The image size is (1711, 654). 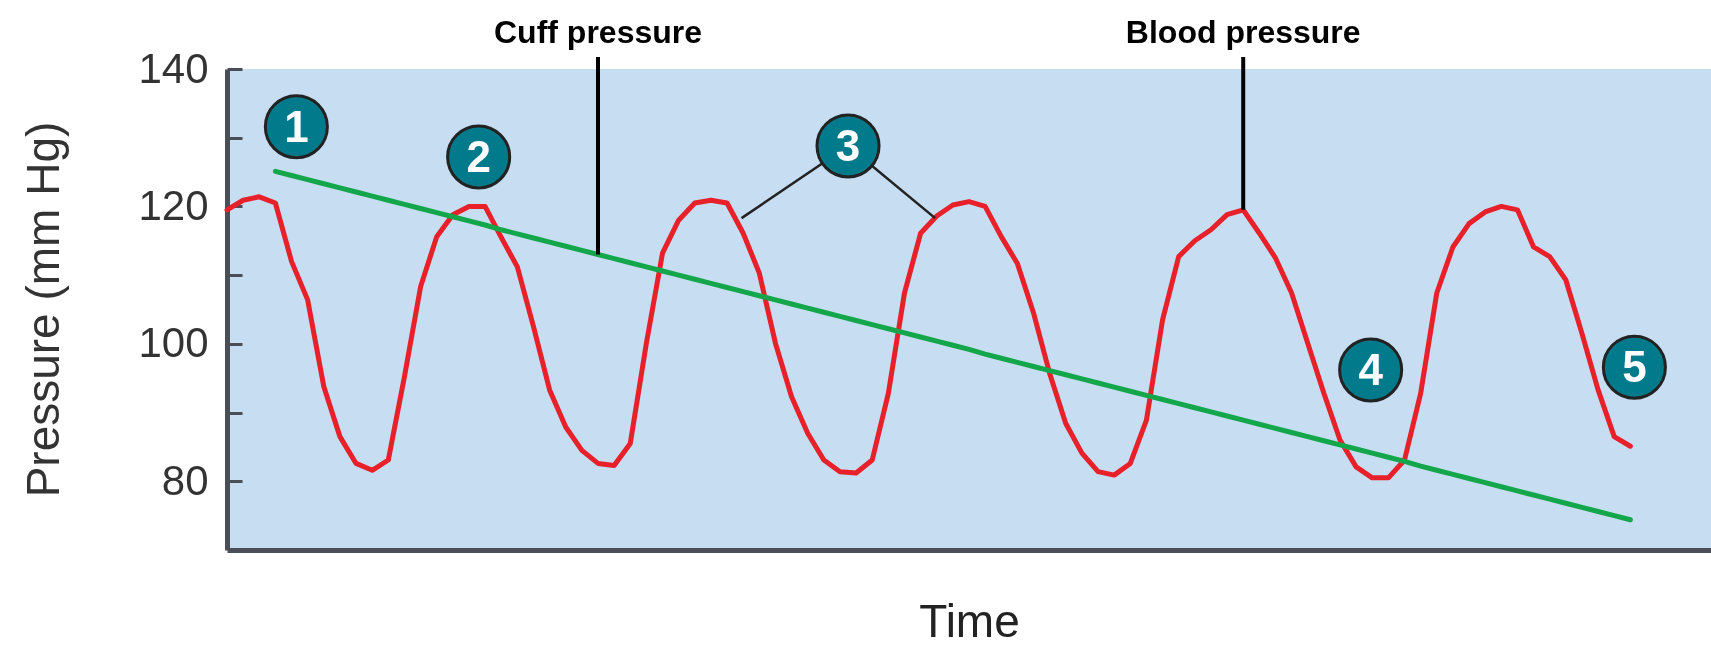 I want to click on annotation: 1, so click(x=296, y=126).